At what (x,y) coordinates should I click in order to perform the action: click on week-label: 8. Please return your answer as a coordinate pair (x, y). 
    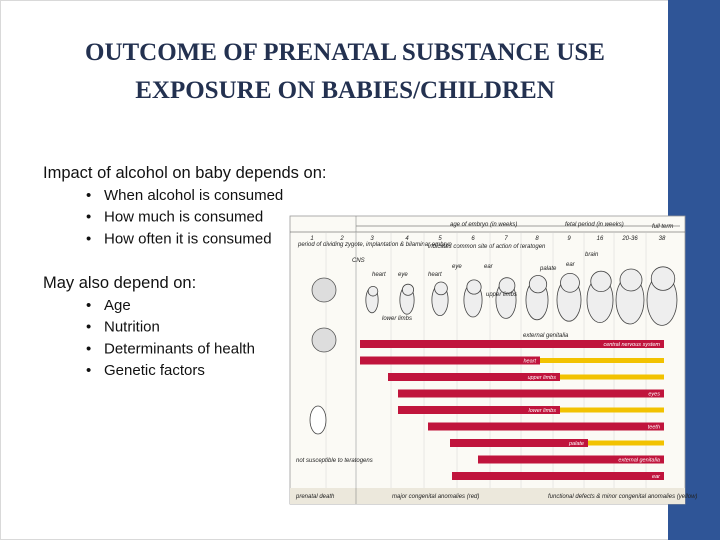
    Looking at the image, I should click on (537, 239).